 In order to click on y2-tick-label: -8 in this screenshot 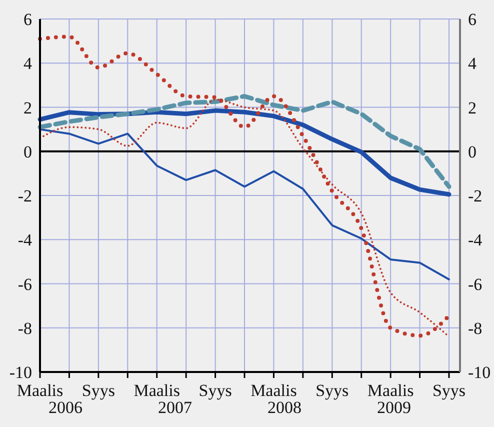, I will do `click(475, 328)`.